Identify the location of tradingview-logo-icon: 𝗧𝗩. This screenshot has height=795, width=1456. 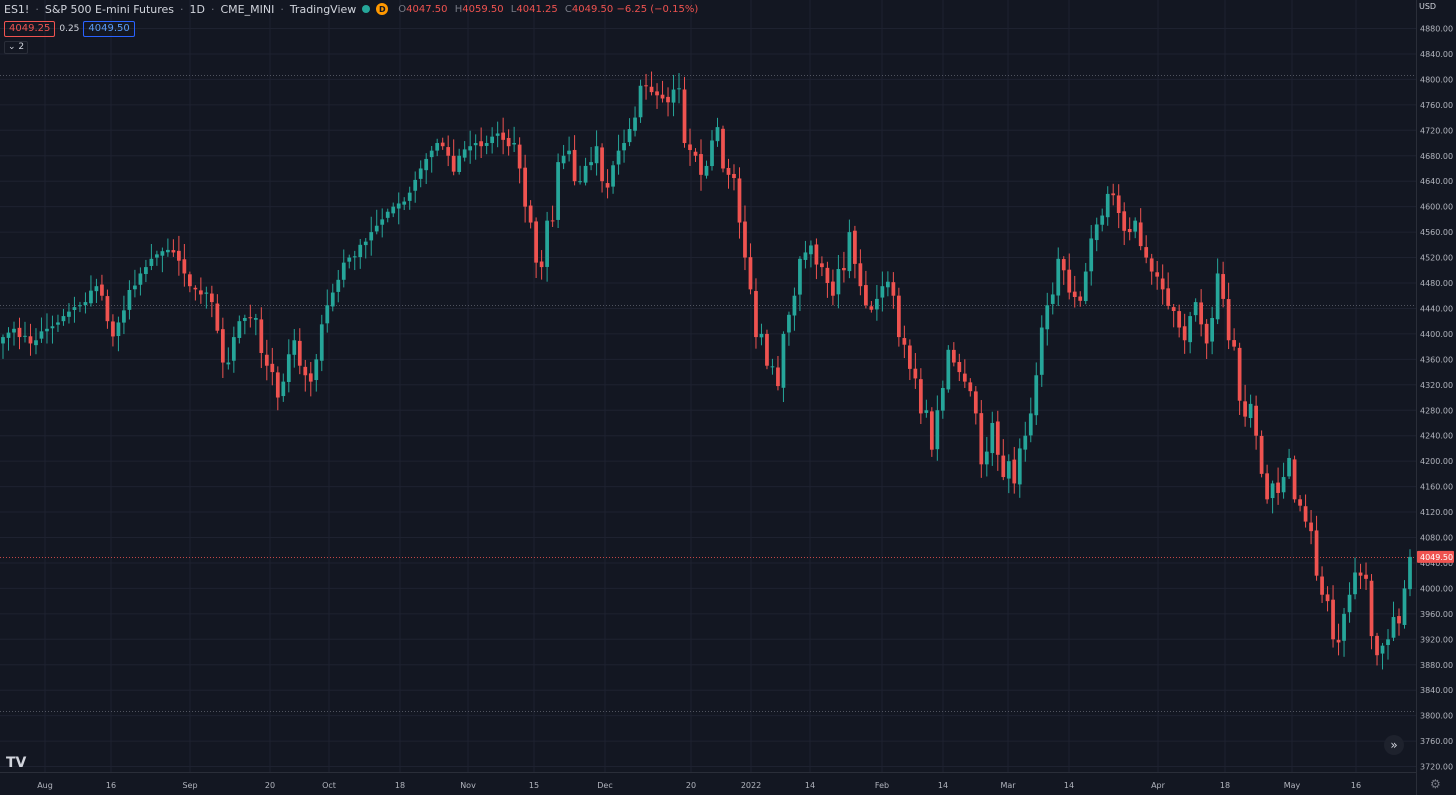
(16, 763).